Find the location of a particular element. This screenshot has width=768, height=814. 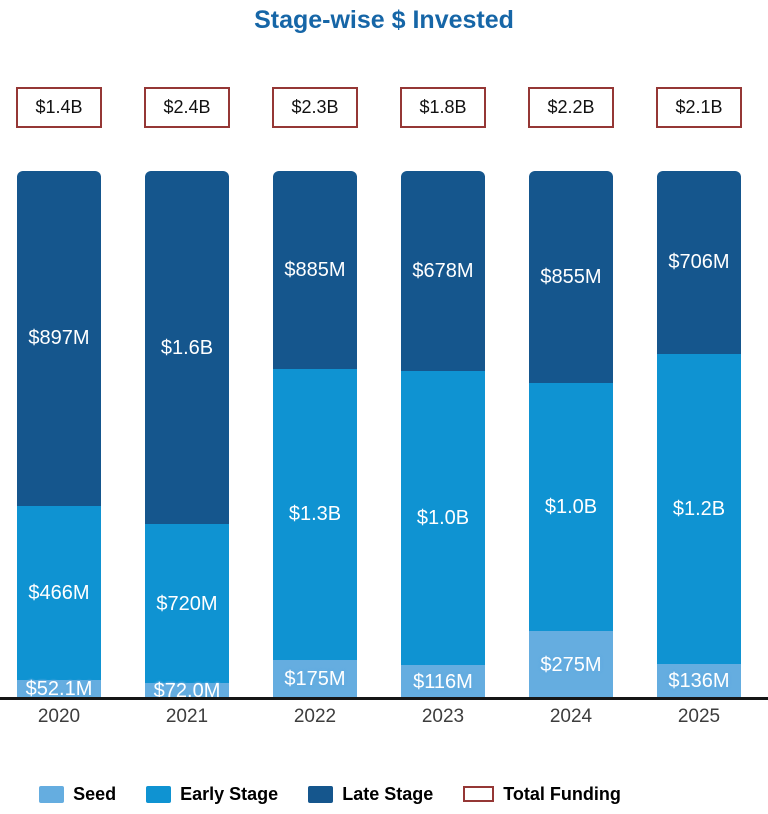

bar-segment-late-stage: $885M is located at coordinates (315, 270).